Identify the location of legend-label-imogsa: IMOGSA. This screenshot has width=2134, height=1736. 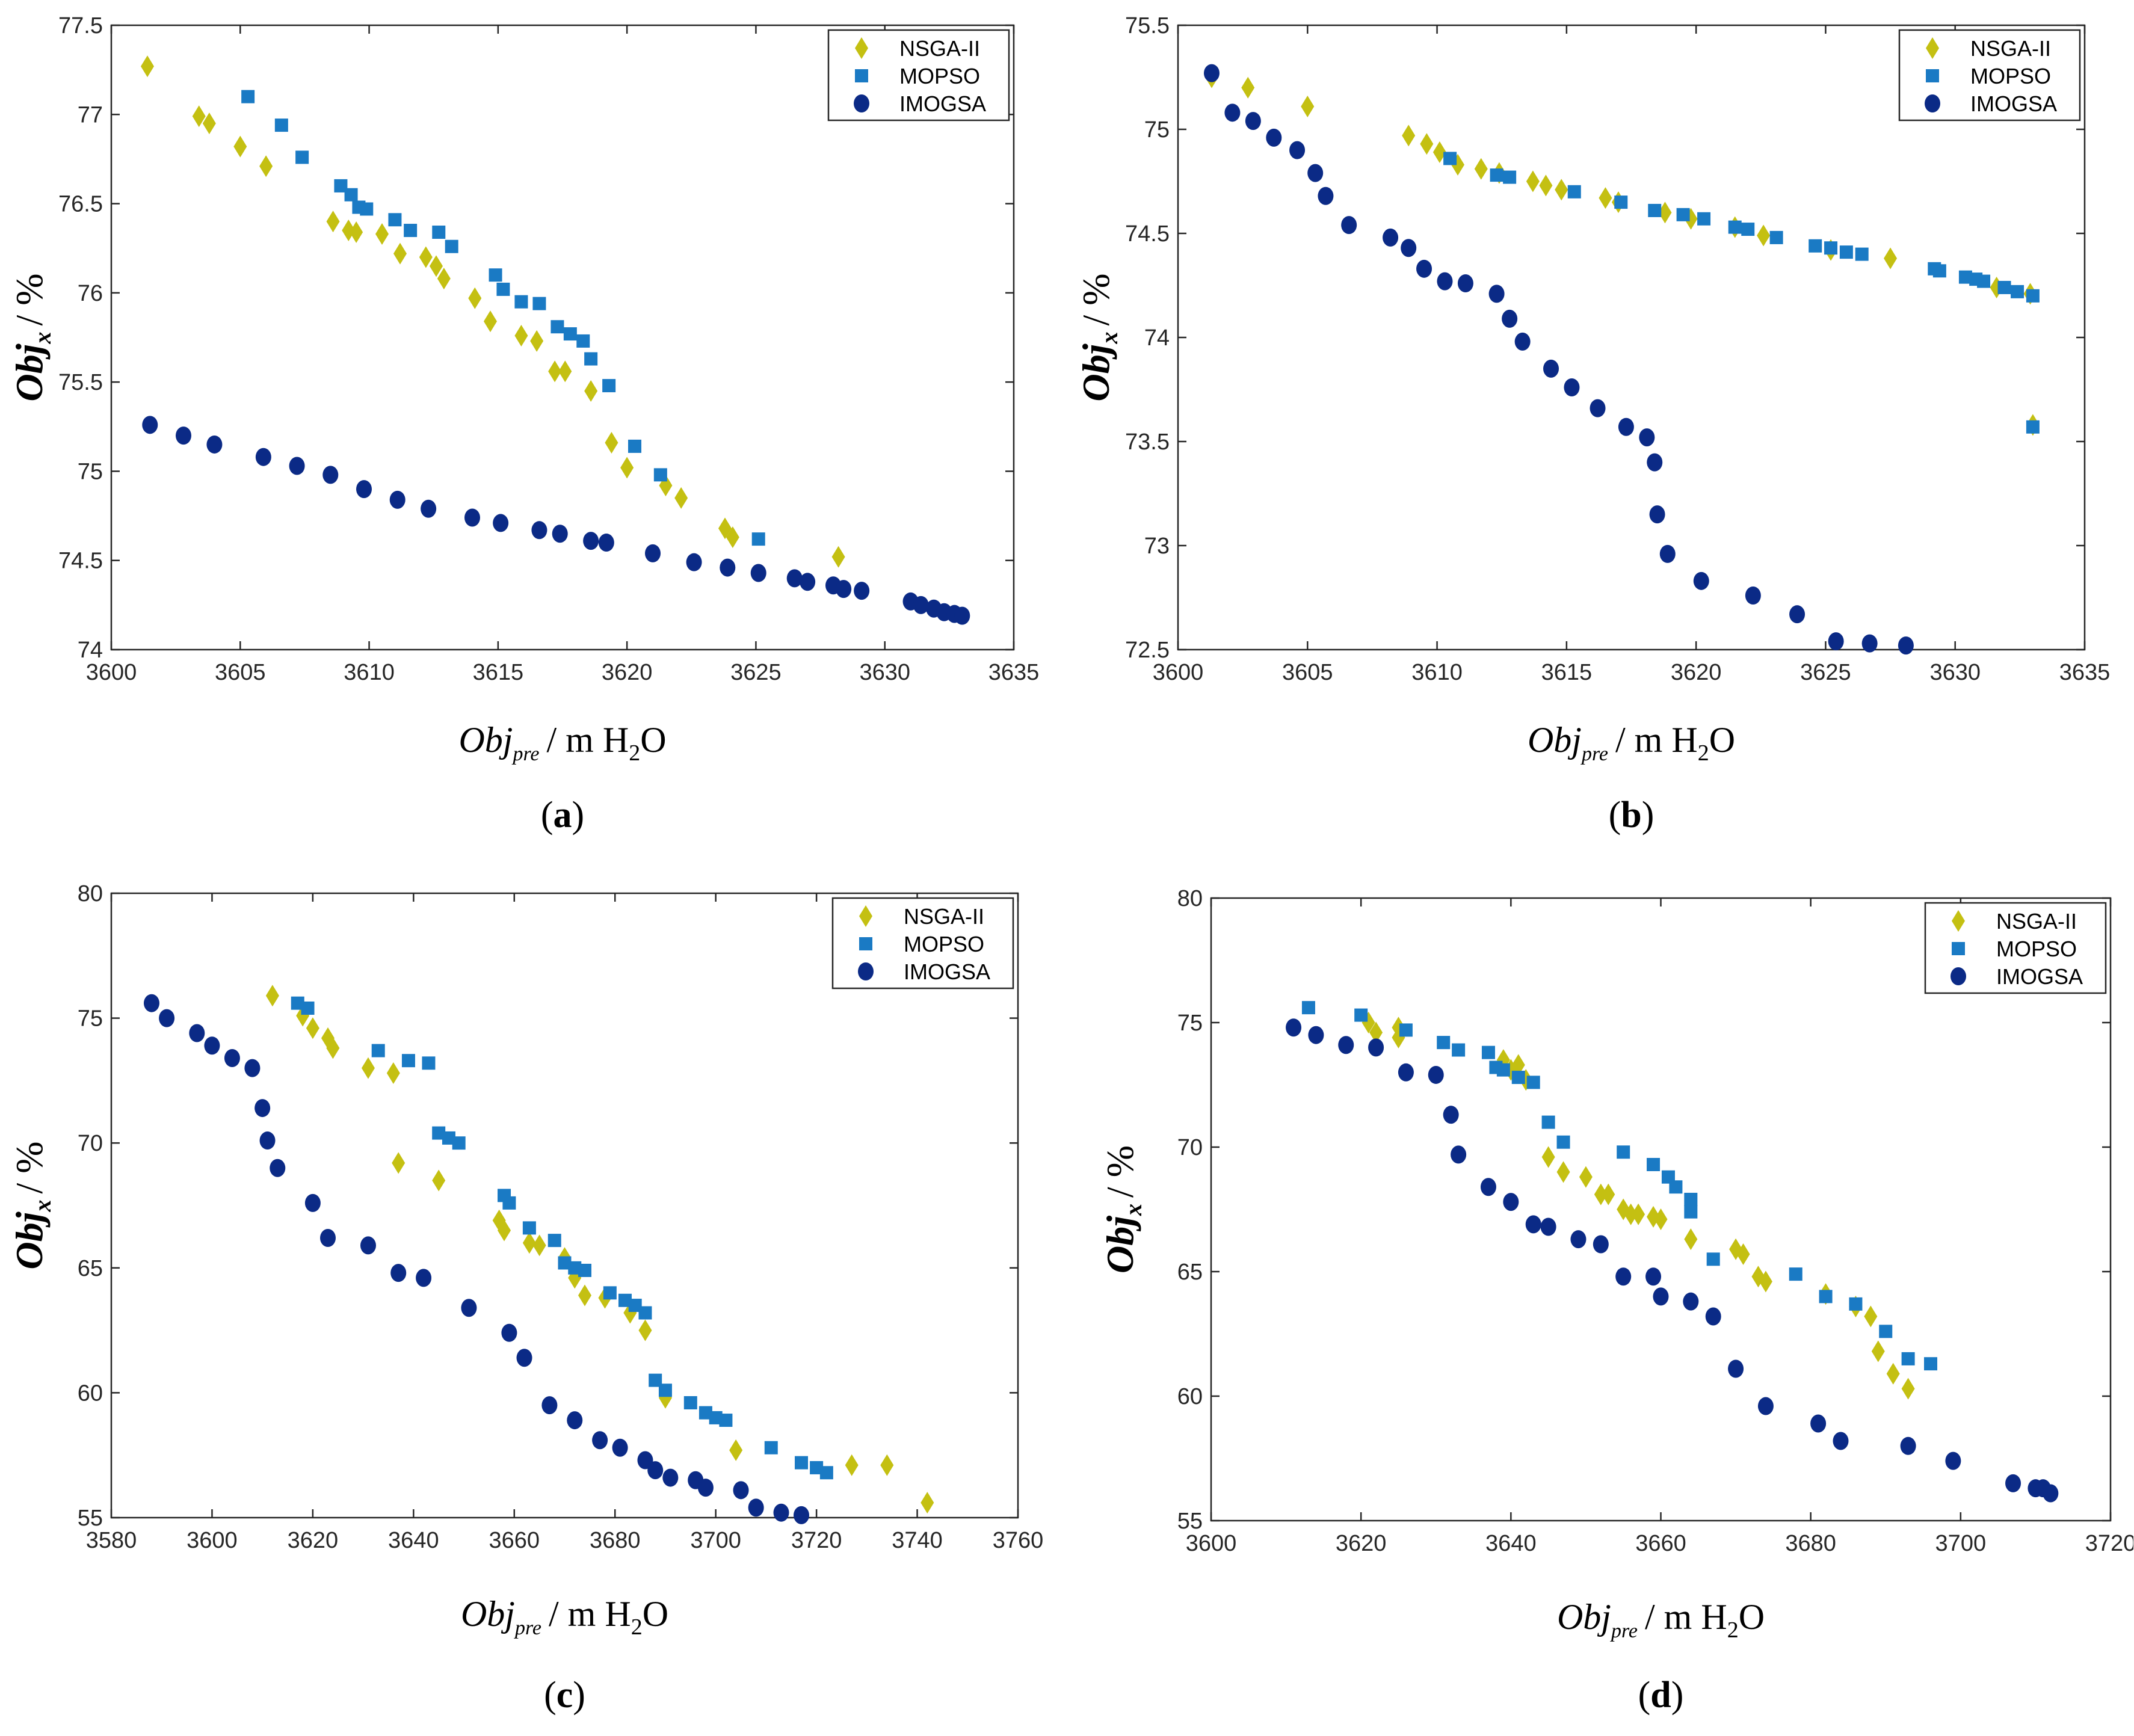
(947, 971).